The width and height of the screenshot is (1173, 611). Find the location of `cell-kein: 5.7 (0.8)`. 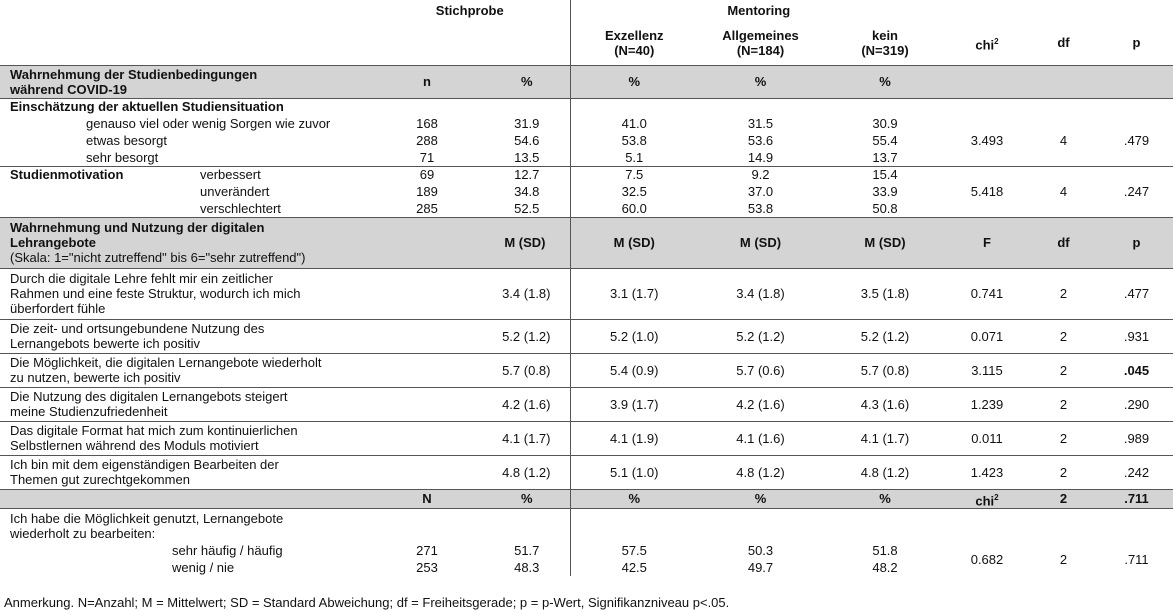

cell-kein: 5.7 (0.8) is located at coordinates (885, 369).